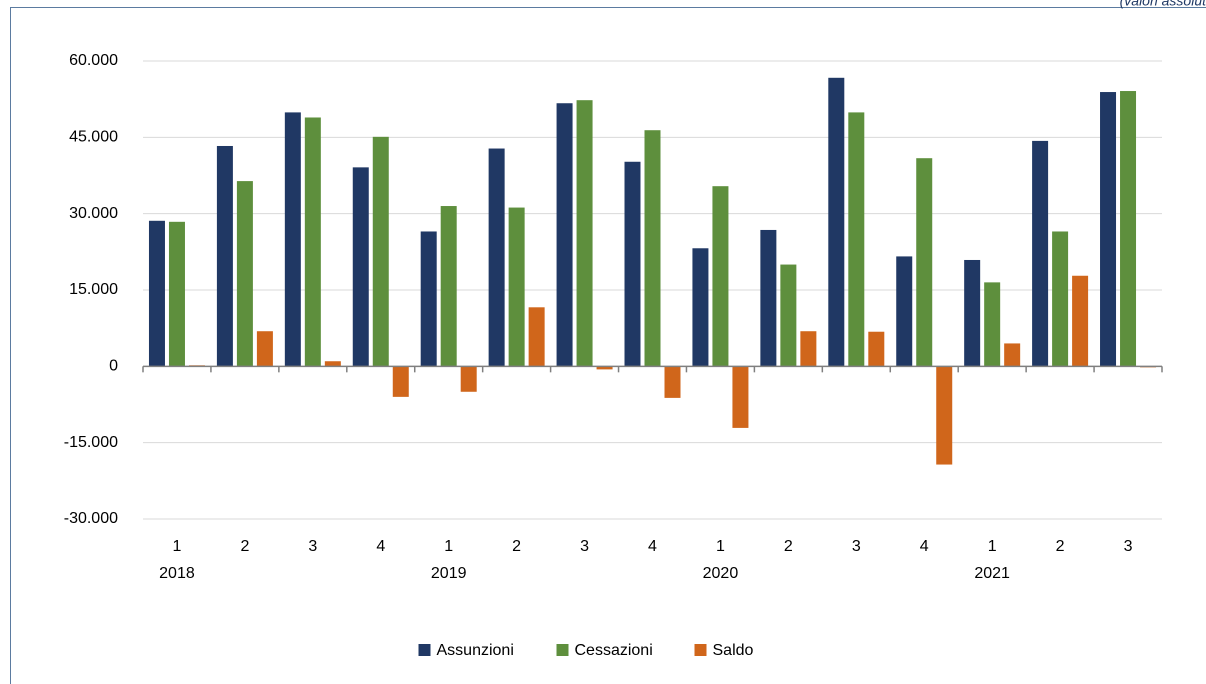  Describe the element at coordinates (91, 518) in the screenshot. I see `y-tick-label: -30.000` at that location.